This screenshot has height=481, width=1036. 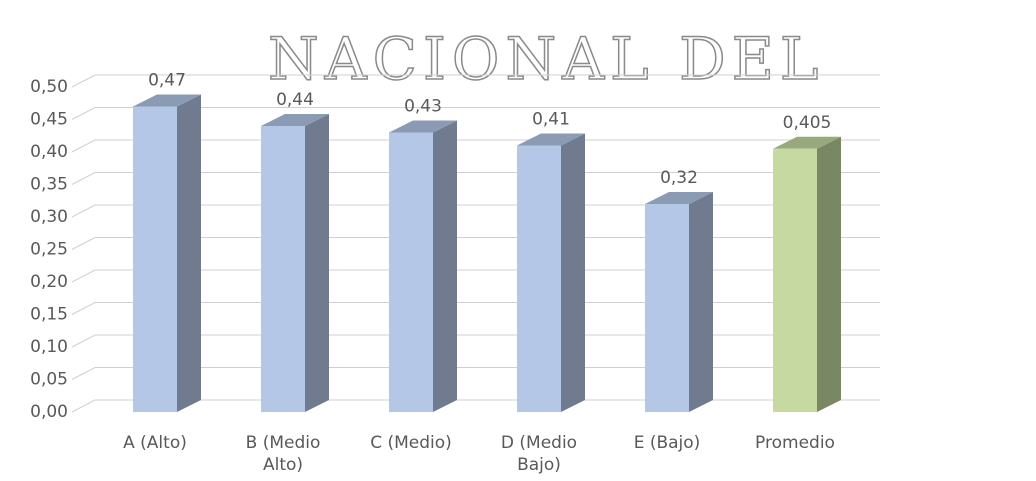 I want to click on value-label: 0,47, so click(x=167, y=81).